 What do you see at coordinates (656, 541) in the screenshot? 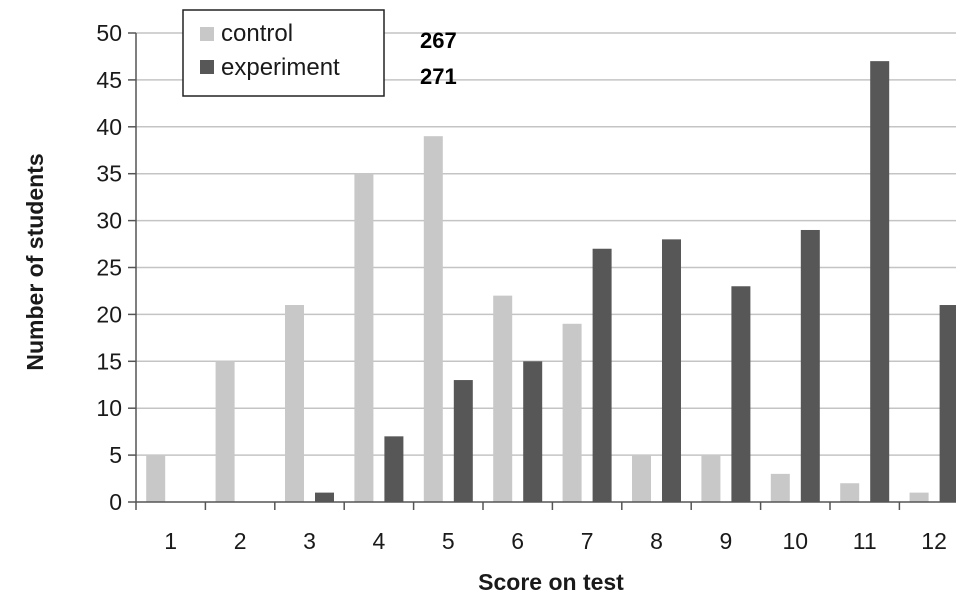
I see `x-tick-label: 8` at bounding box center [656, 541].